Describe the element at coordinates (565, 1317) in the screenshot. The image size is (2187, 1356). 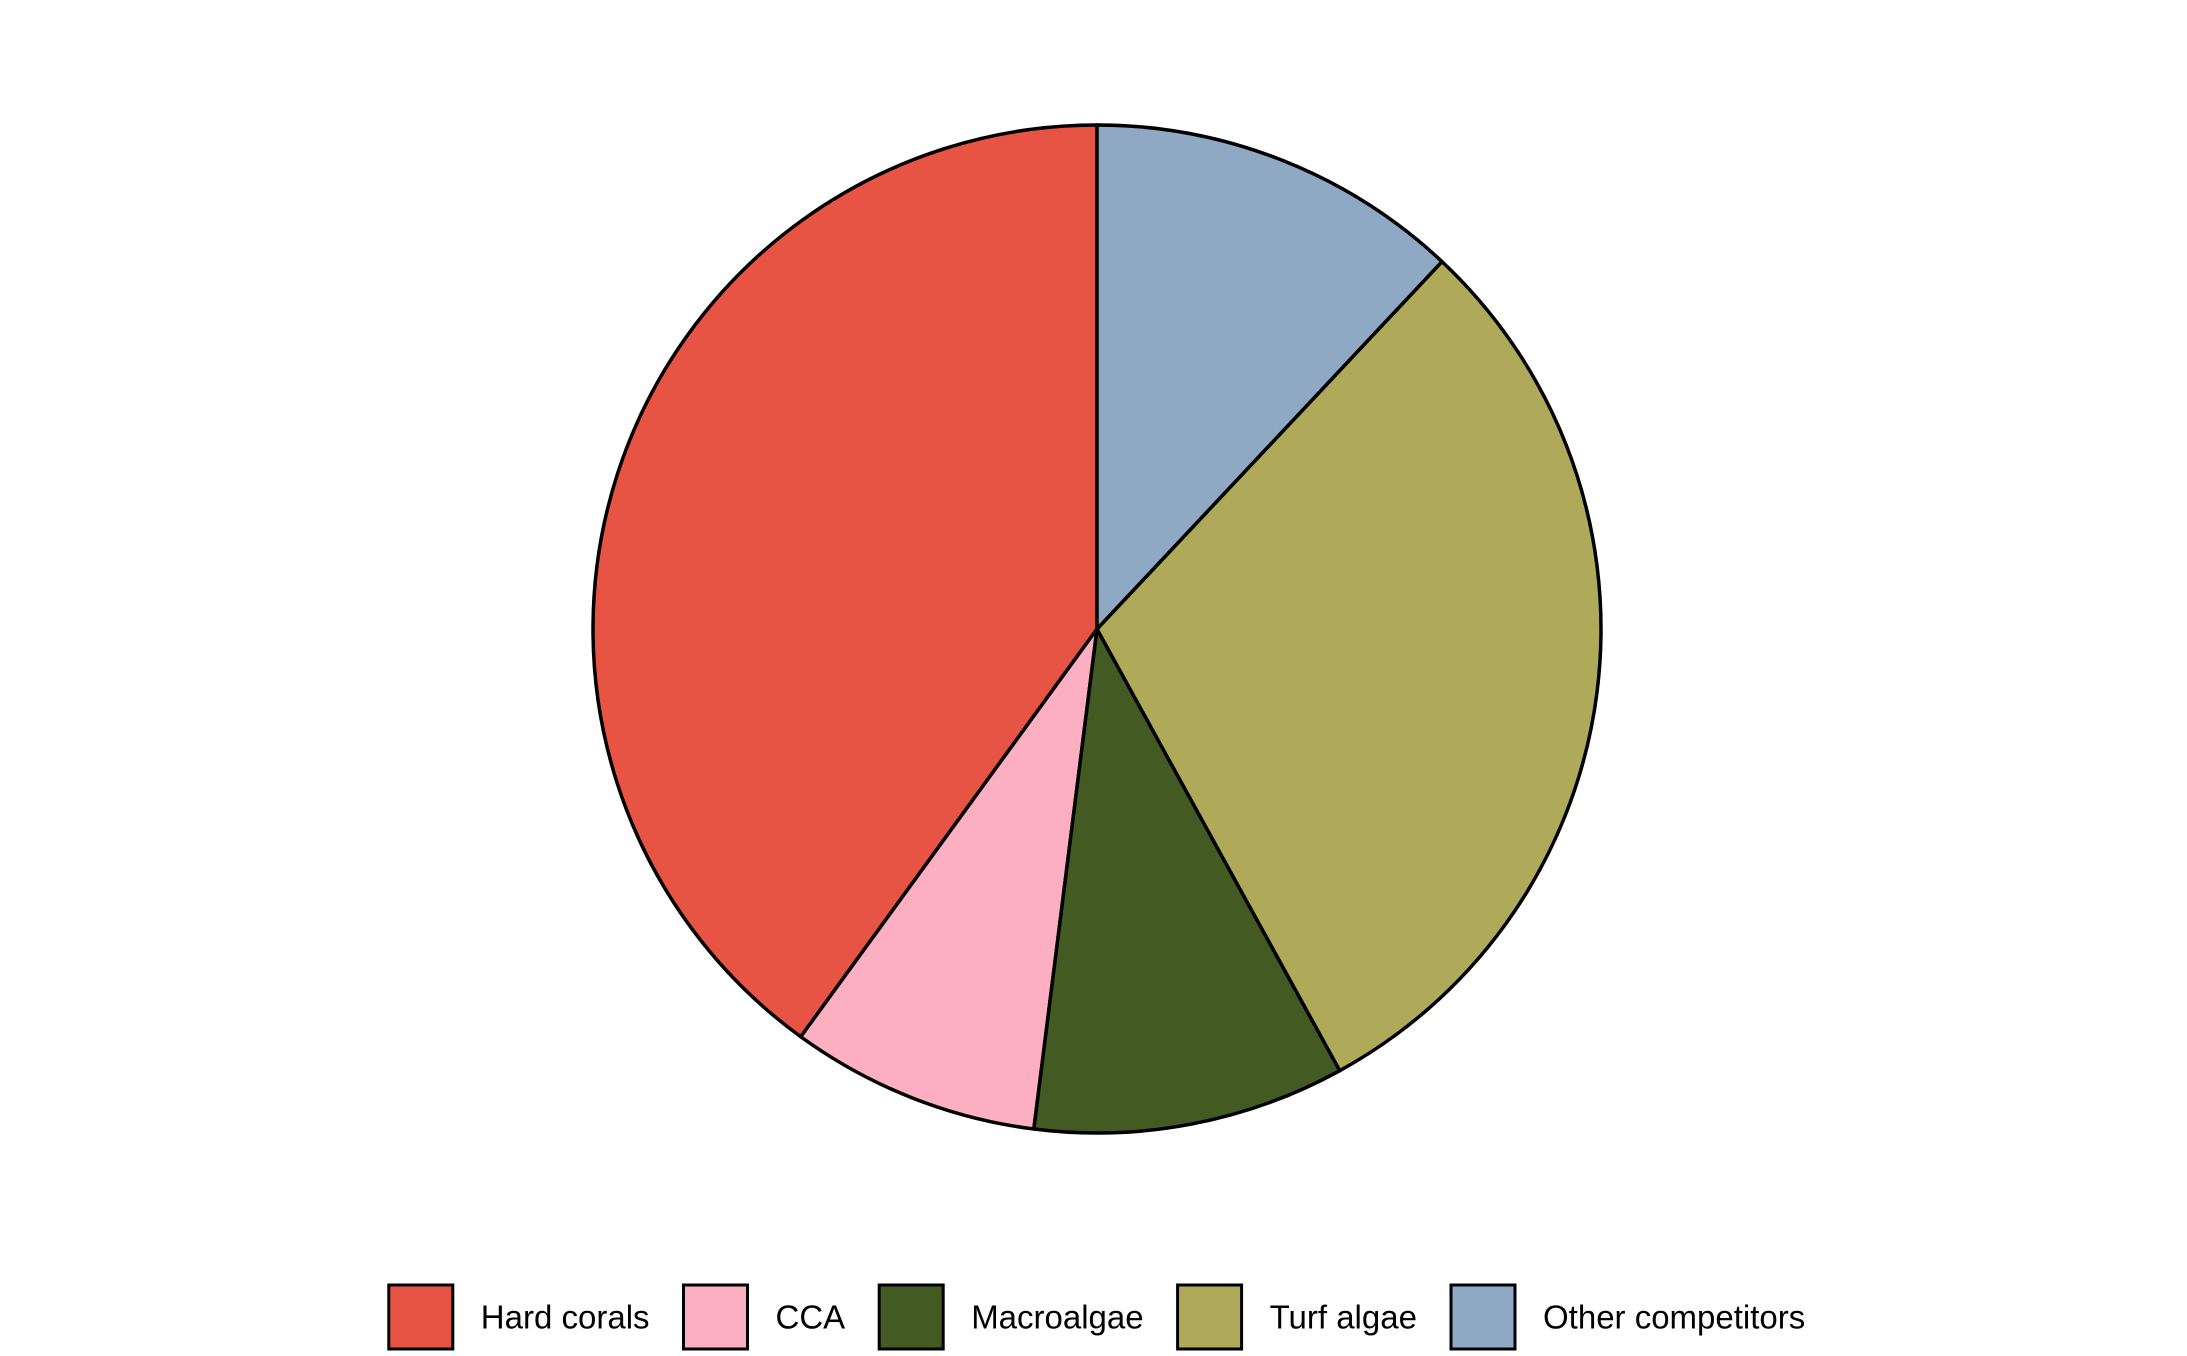
I see `legend-label-hard-corals: Hard corals` at that location.